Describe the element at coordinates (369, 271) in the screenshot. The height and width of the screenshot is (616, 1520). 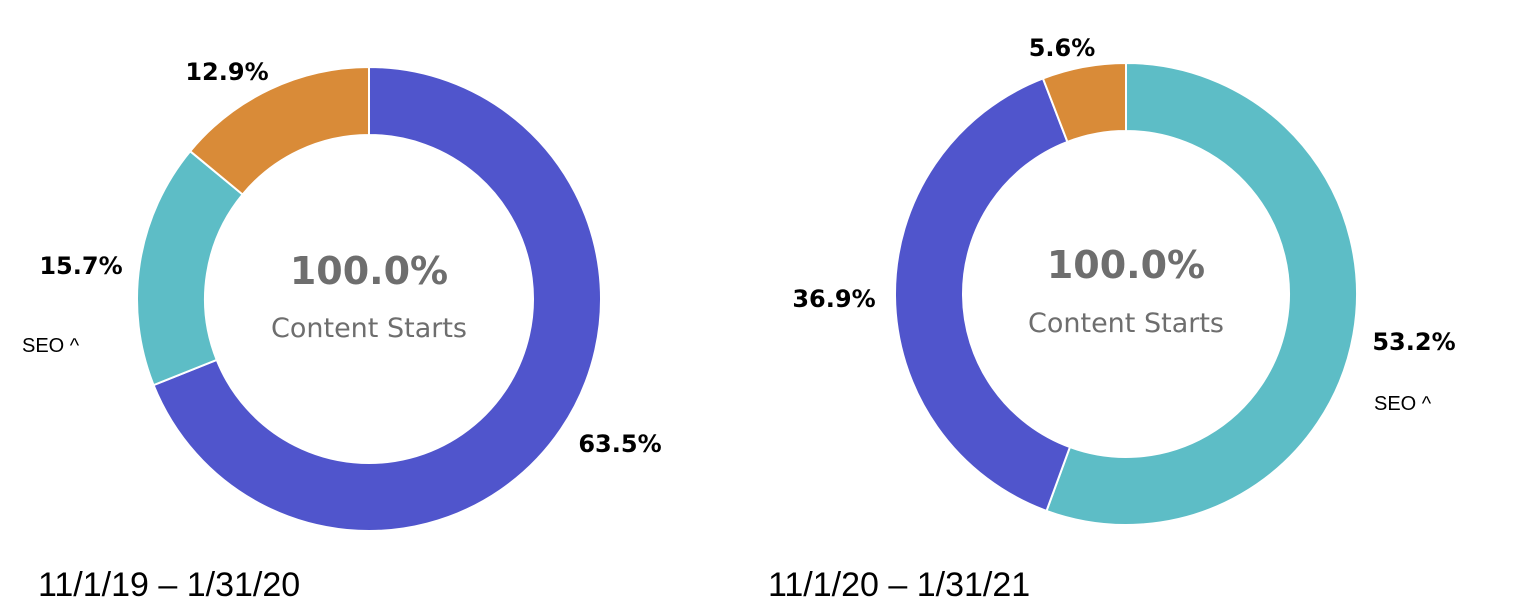
I see `center-value-2019: 100.0%` at that location.